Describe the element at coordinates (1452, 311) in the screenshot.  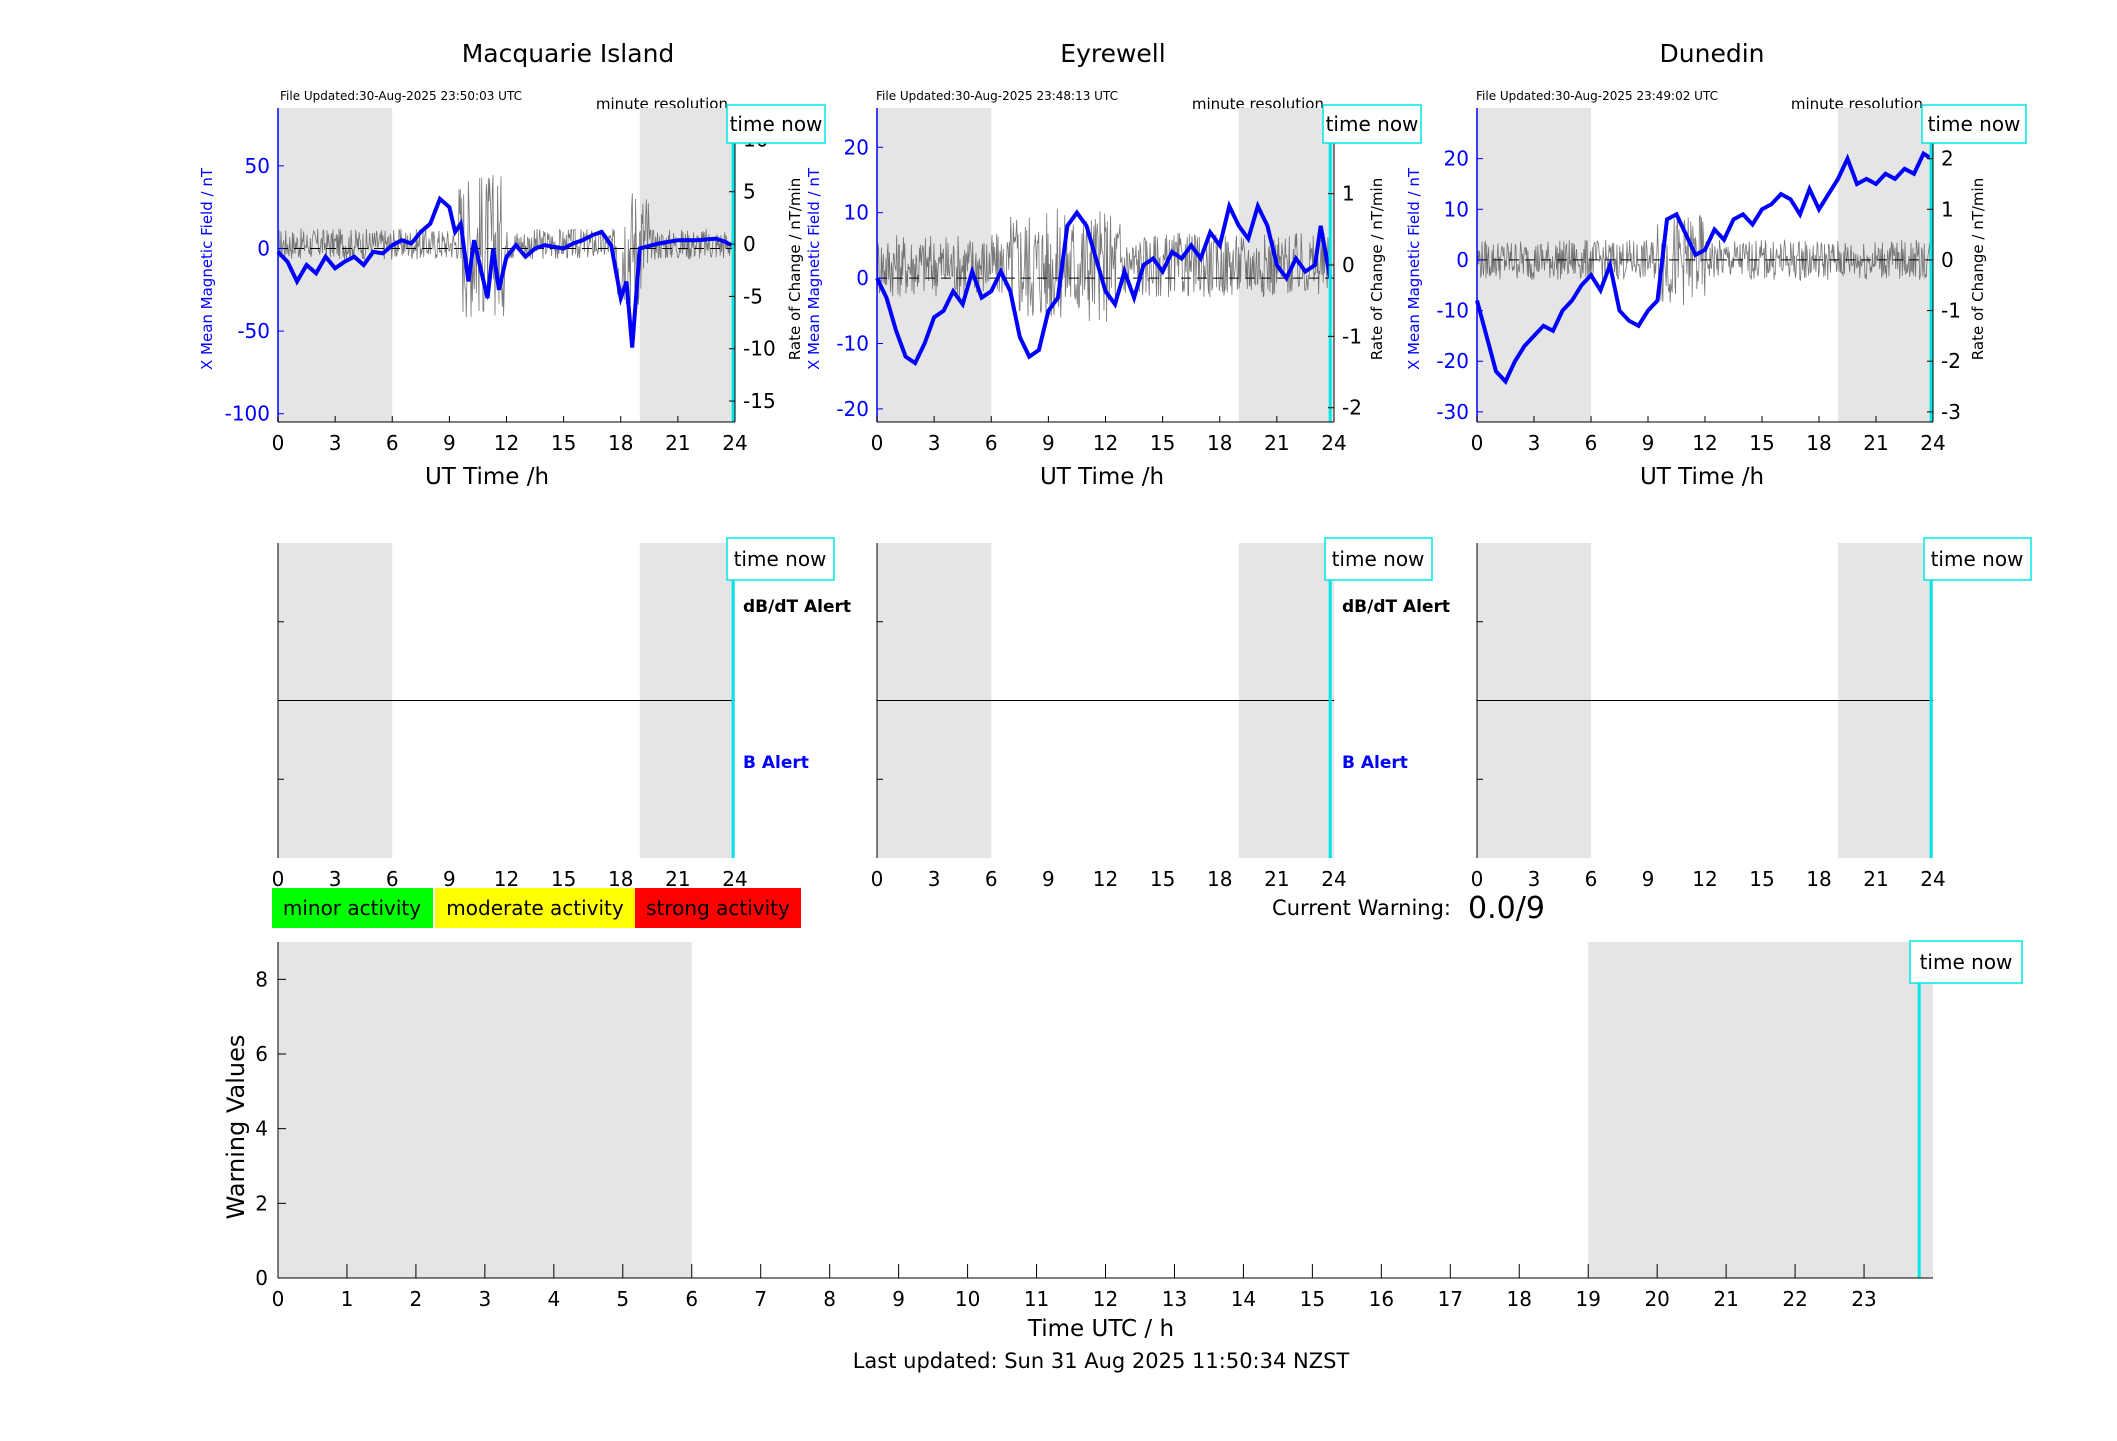
I see `y-tick-label: -10` at that location.